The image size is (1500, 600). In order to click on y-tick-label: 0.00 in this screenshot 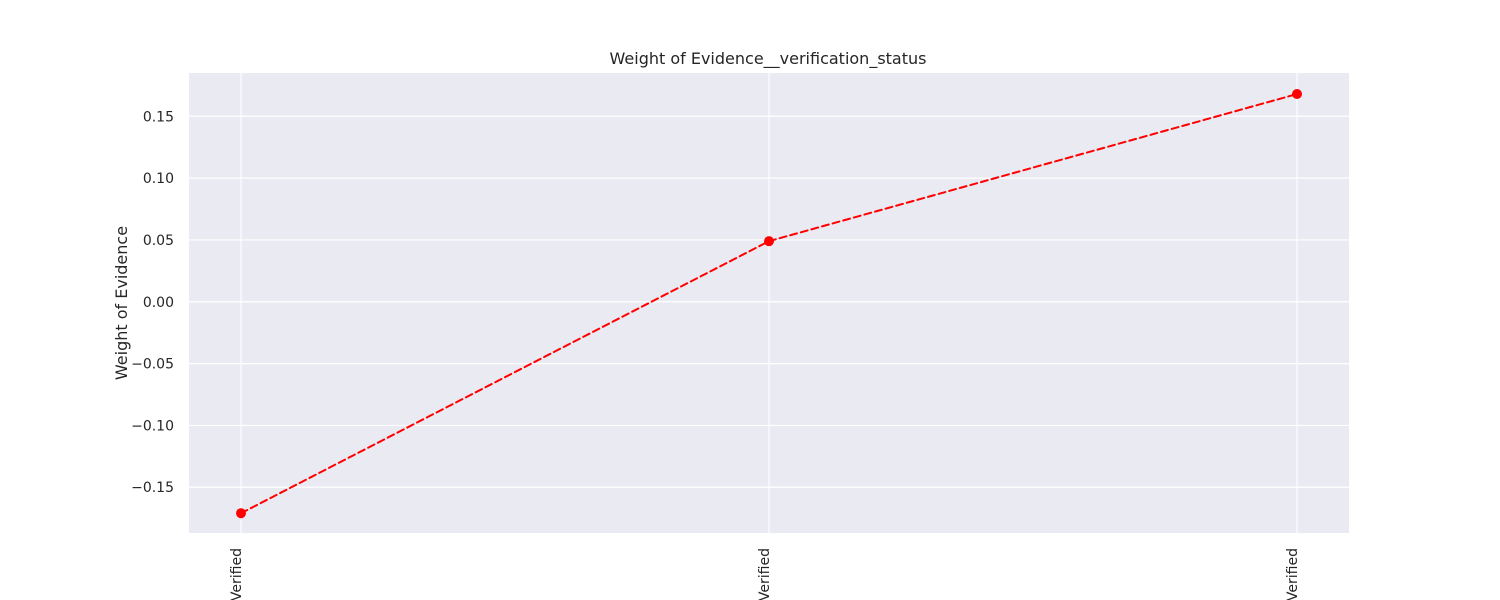, I will do `click(158, 303)`.